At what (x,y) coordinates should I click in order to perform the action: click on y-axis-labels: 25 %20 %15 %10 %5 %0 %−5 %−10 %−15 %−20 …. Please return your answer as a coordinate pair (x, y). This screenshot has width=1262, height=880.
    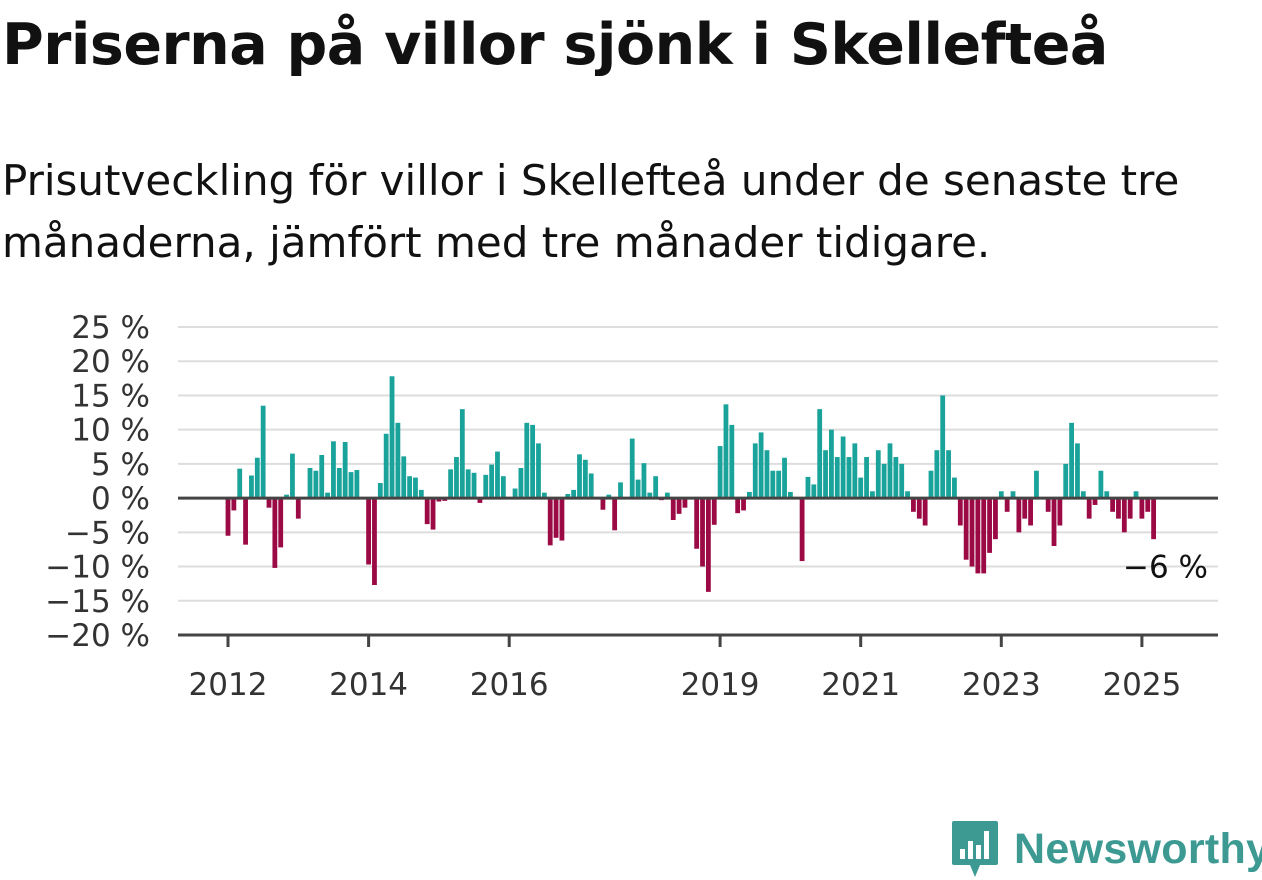
    Looking at the image, I should click on (97, 482).